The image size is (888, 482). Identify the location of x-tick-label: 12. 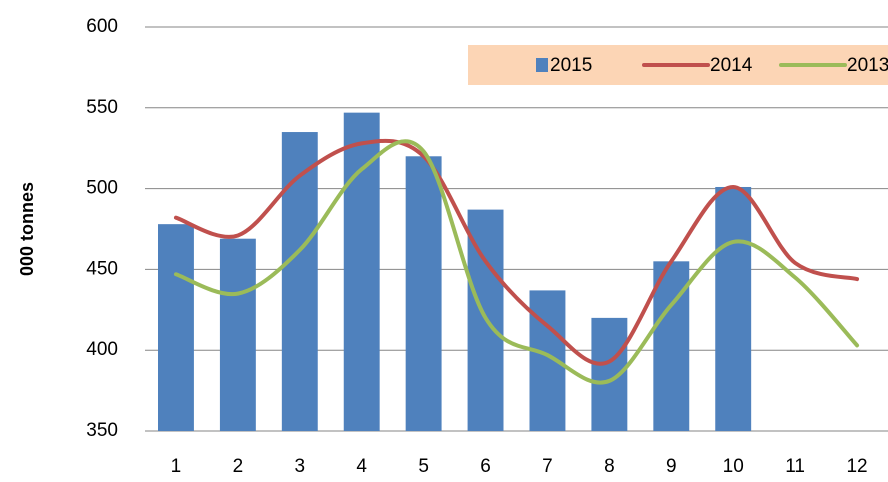
(856, 466).